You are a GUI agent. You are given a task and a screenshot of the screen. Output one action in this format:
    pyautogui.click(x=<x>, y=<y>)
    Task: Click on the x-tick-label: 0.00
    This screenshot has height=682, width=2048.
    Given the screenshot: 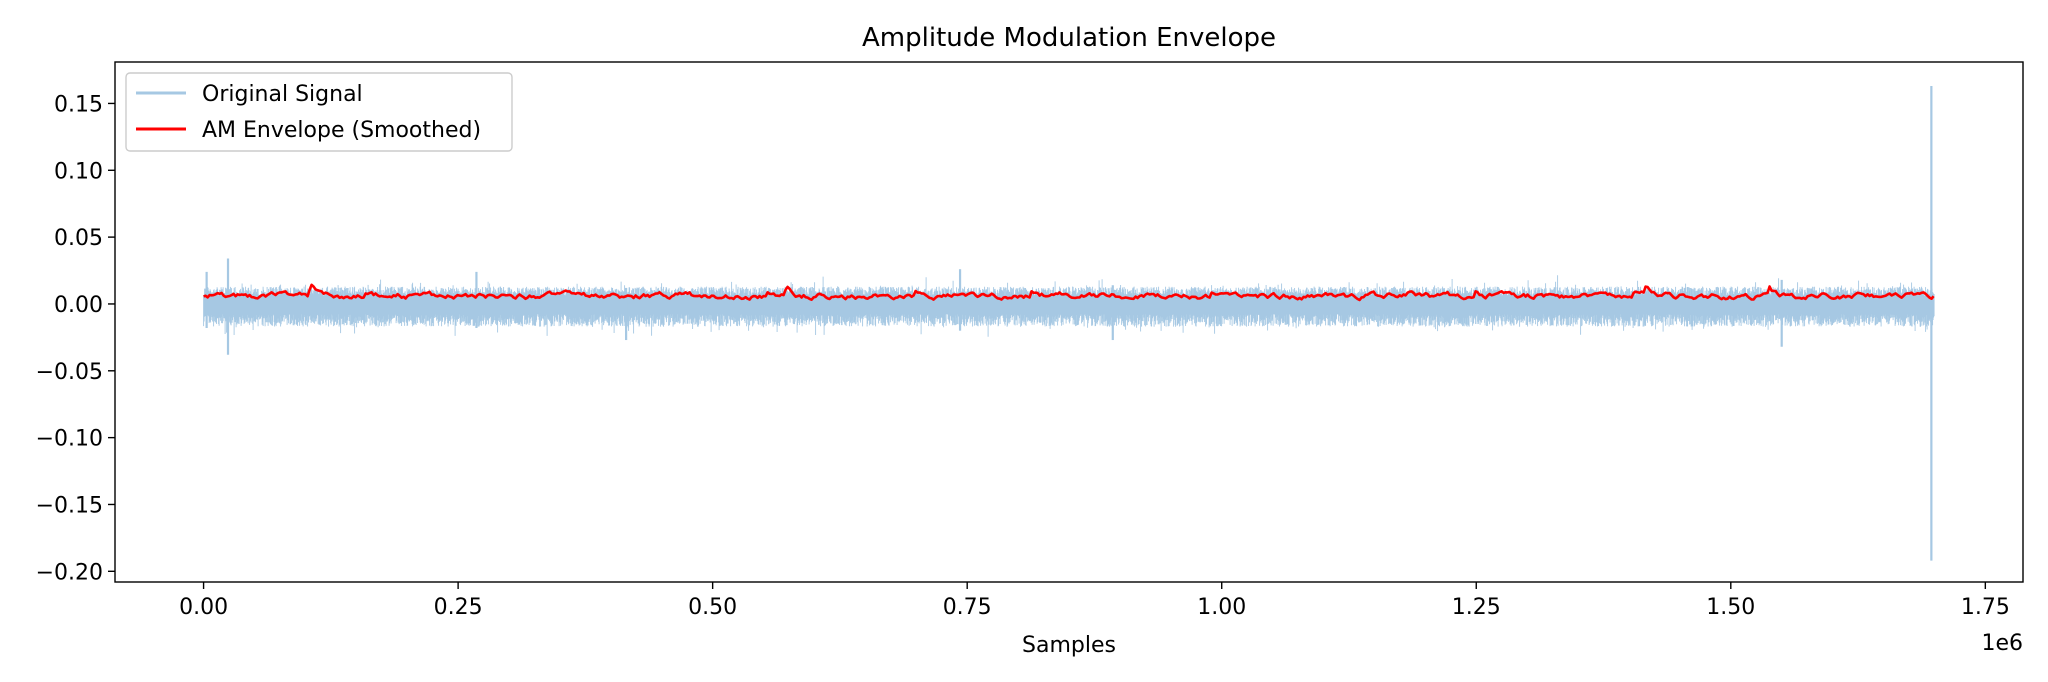 What is the action you would take?
    pyautogui.click(x=203, y=607)
    